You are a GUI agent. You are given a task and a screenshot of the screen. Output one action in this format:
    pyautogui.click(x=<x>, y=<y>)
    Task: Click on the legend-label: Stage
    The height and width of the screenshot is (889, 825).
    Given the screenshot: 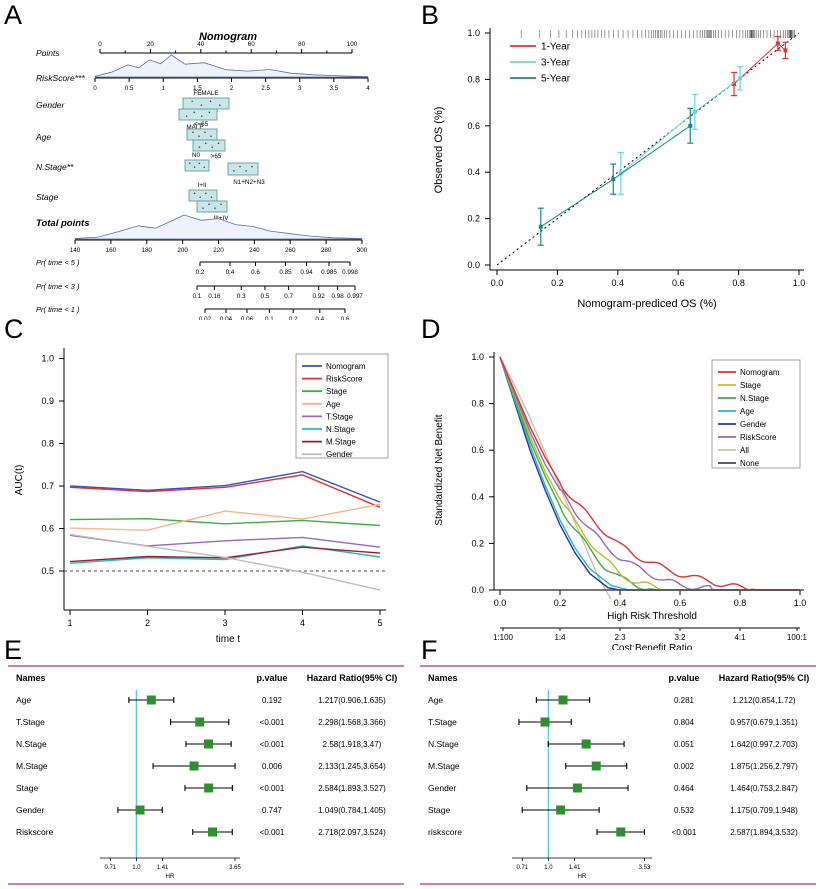 What is the action you would take?
    pyautogui.click(x=336, y=391)
    